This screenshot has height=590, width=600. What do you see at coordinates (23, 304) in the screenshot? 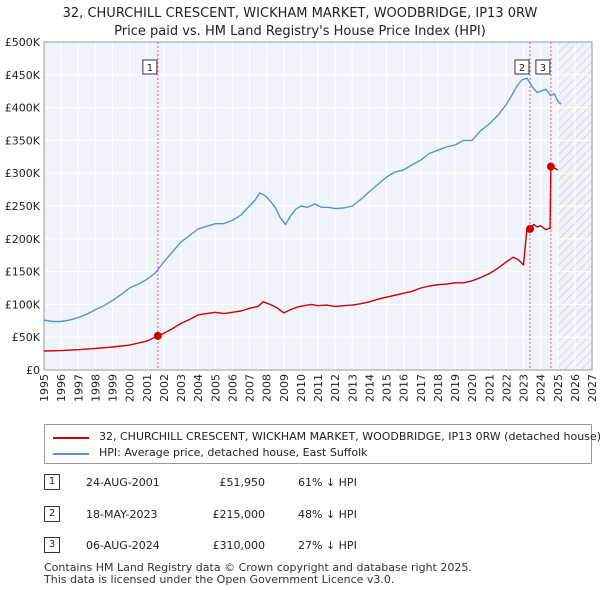
I see `y-tick-label: £100K` at bounding box center [23, 304].